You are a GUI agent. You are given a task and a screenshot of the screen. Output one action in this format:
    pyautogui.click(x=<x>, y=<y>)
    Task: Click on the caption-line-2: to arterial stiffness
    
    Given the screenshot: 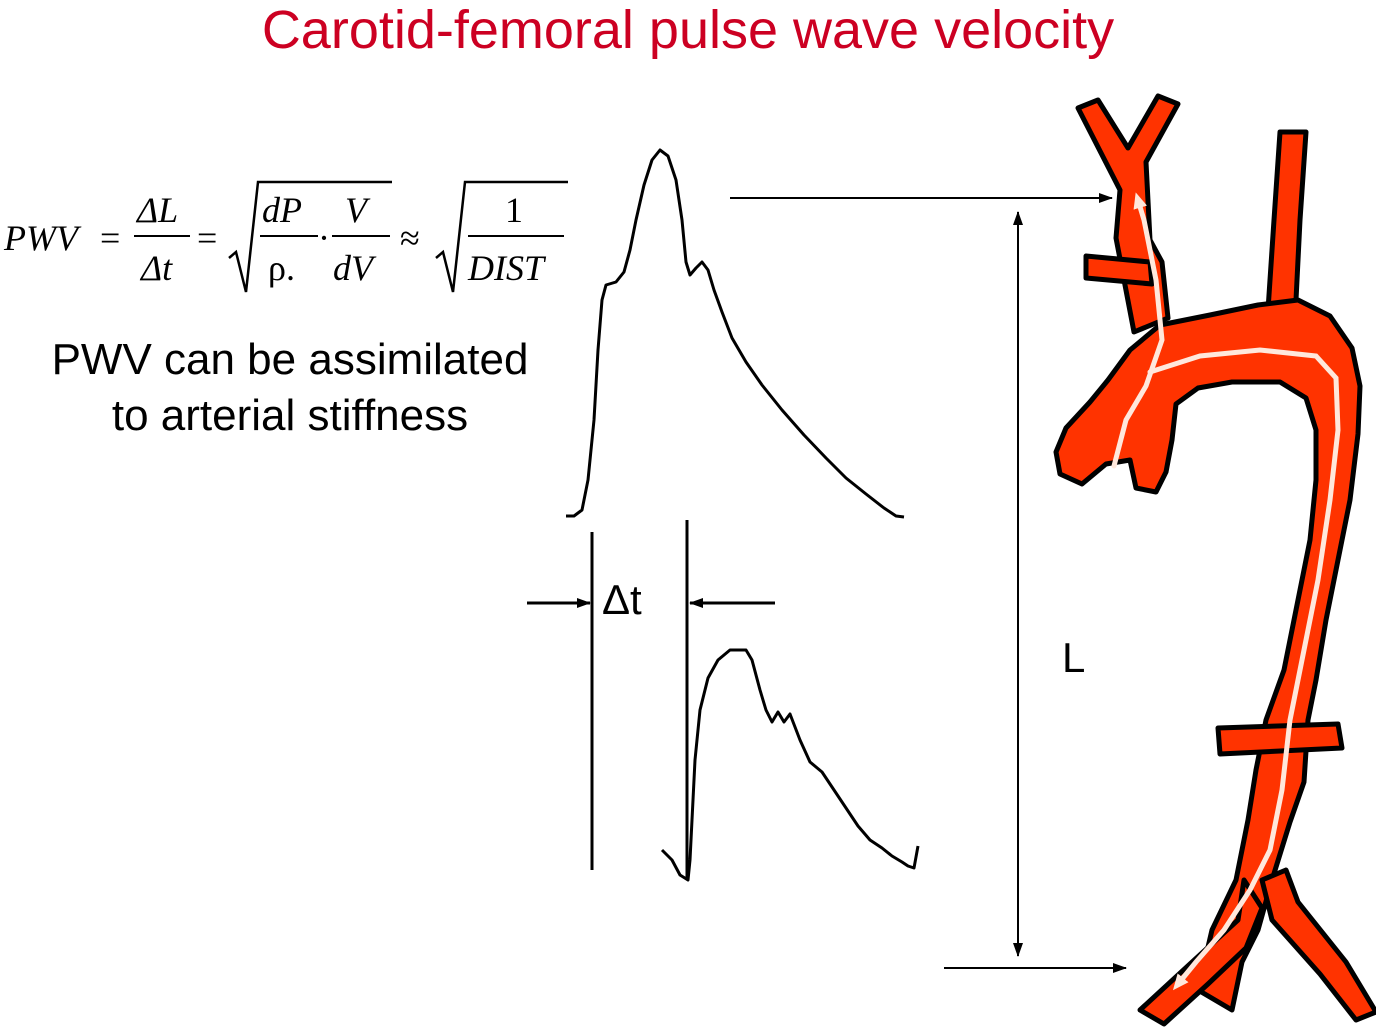 What is the action you would take?
    pyautogui.click(x=290, y=415)
    